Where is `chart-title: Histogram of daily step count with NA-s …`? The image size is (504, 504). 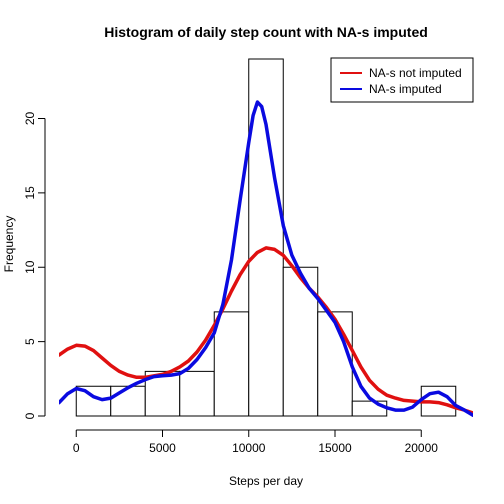
chart-title: Histogram of daily step count with NA-s … is located at coordinates (266, 32).